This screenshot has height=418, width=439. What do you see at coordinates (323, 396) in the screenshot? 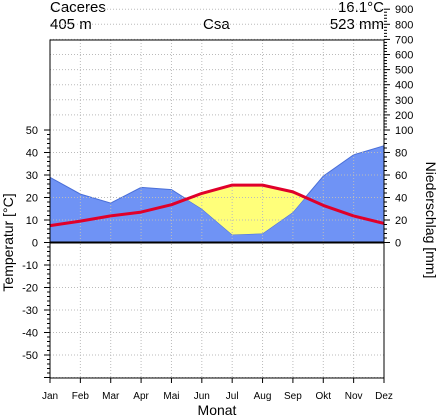
I see `x-tick-label: Okt` at bounding box center [323, 396].